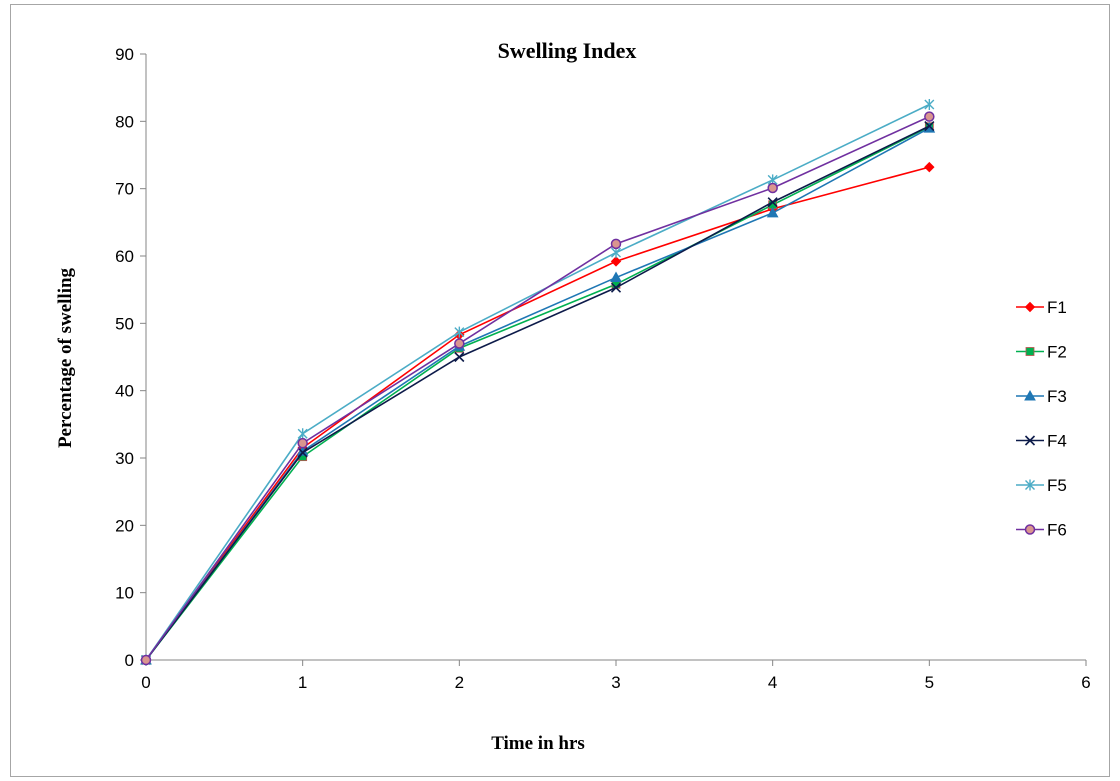 The width and height of the screenshot is (1120, 781). Describe the element at coordinates (459, 682) in the screenshot. I see `x-tick-label: 2` at that location.